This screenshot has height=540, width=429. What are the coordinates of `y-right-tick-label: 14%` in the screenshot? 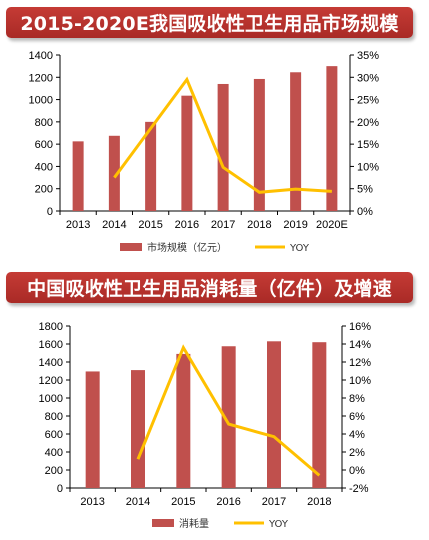 It's located at (360, 345).